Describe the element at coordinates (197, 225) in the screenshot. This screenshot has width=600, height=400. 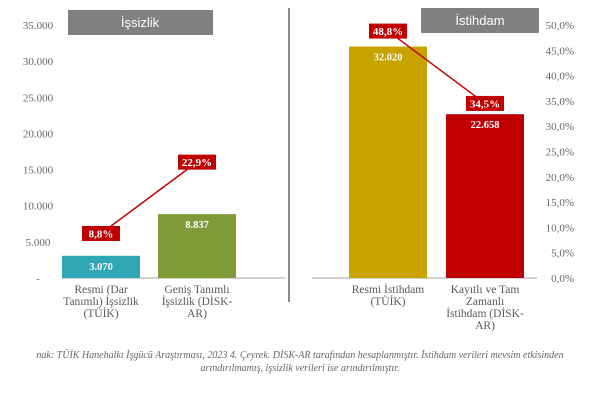
I see `left-bar-value-2: 8.837` at that location.